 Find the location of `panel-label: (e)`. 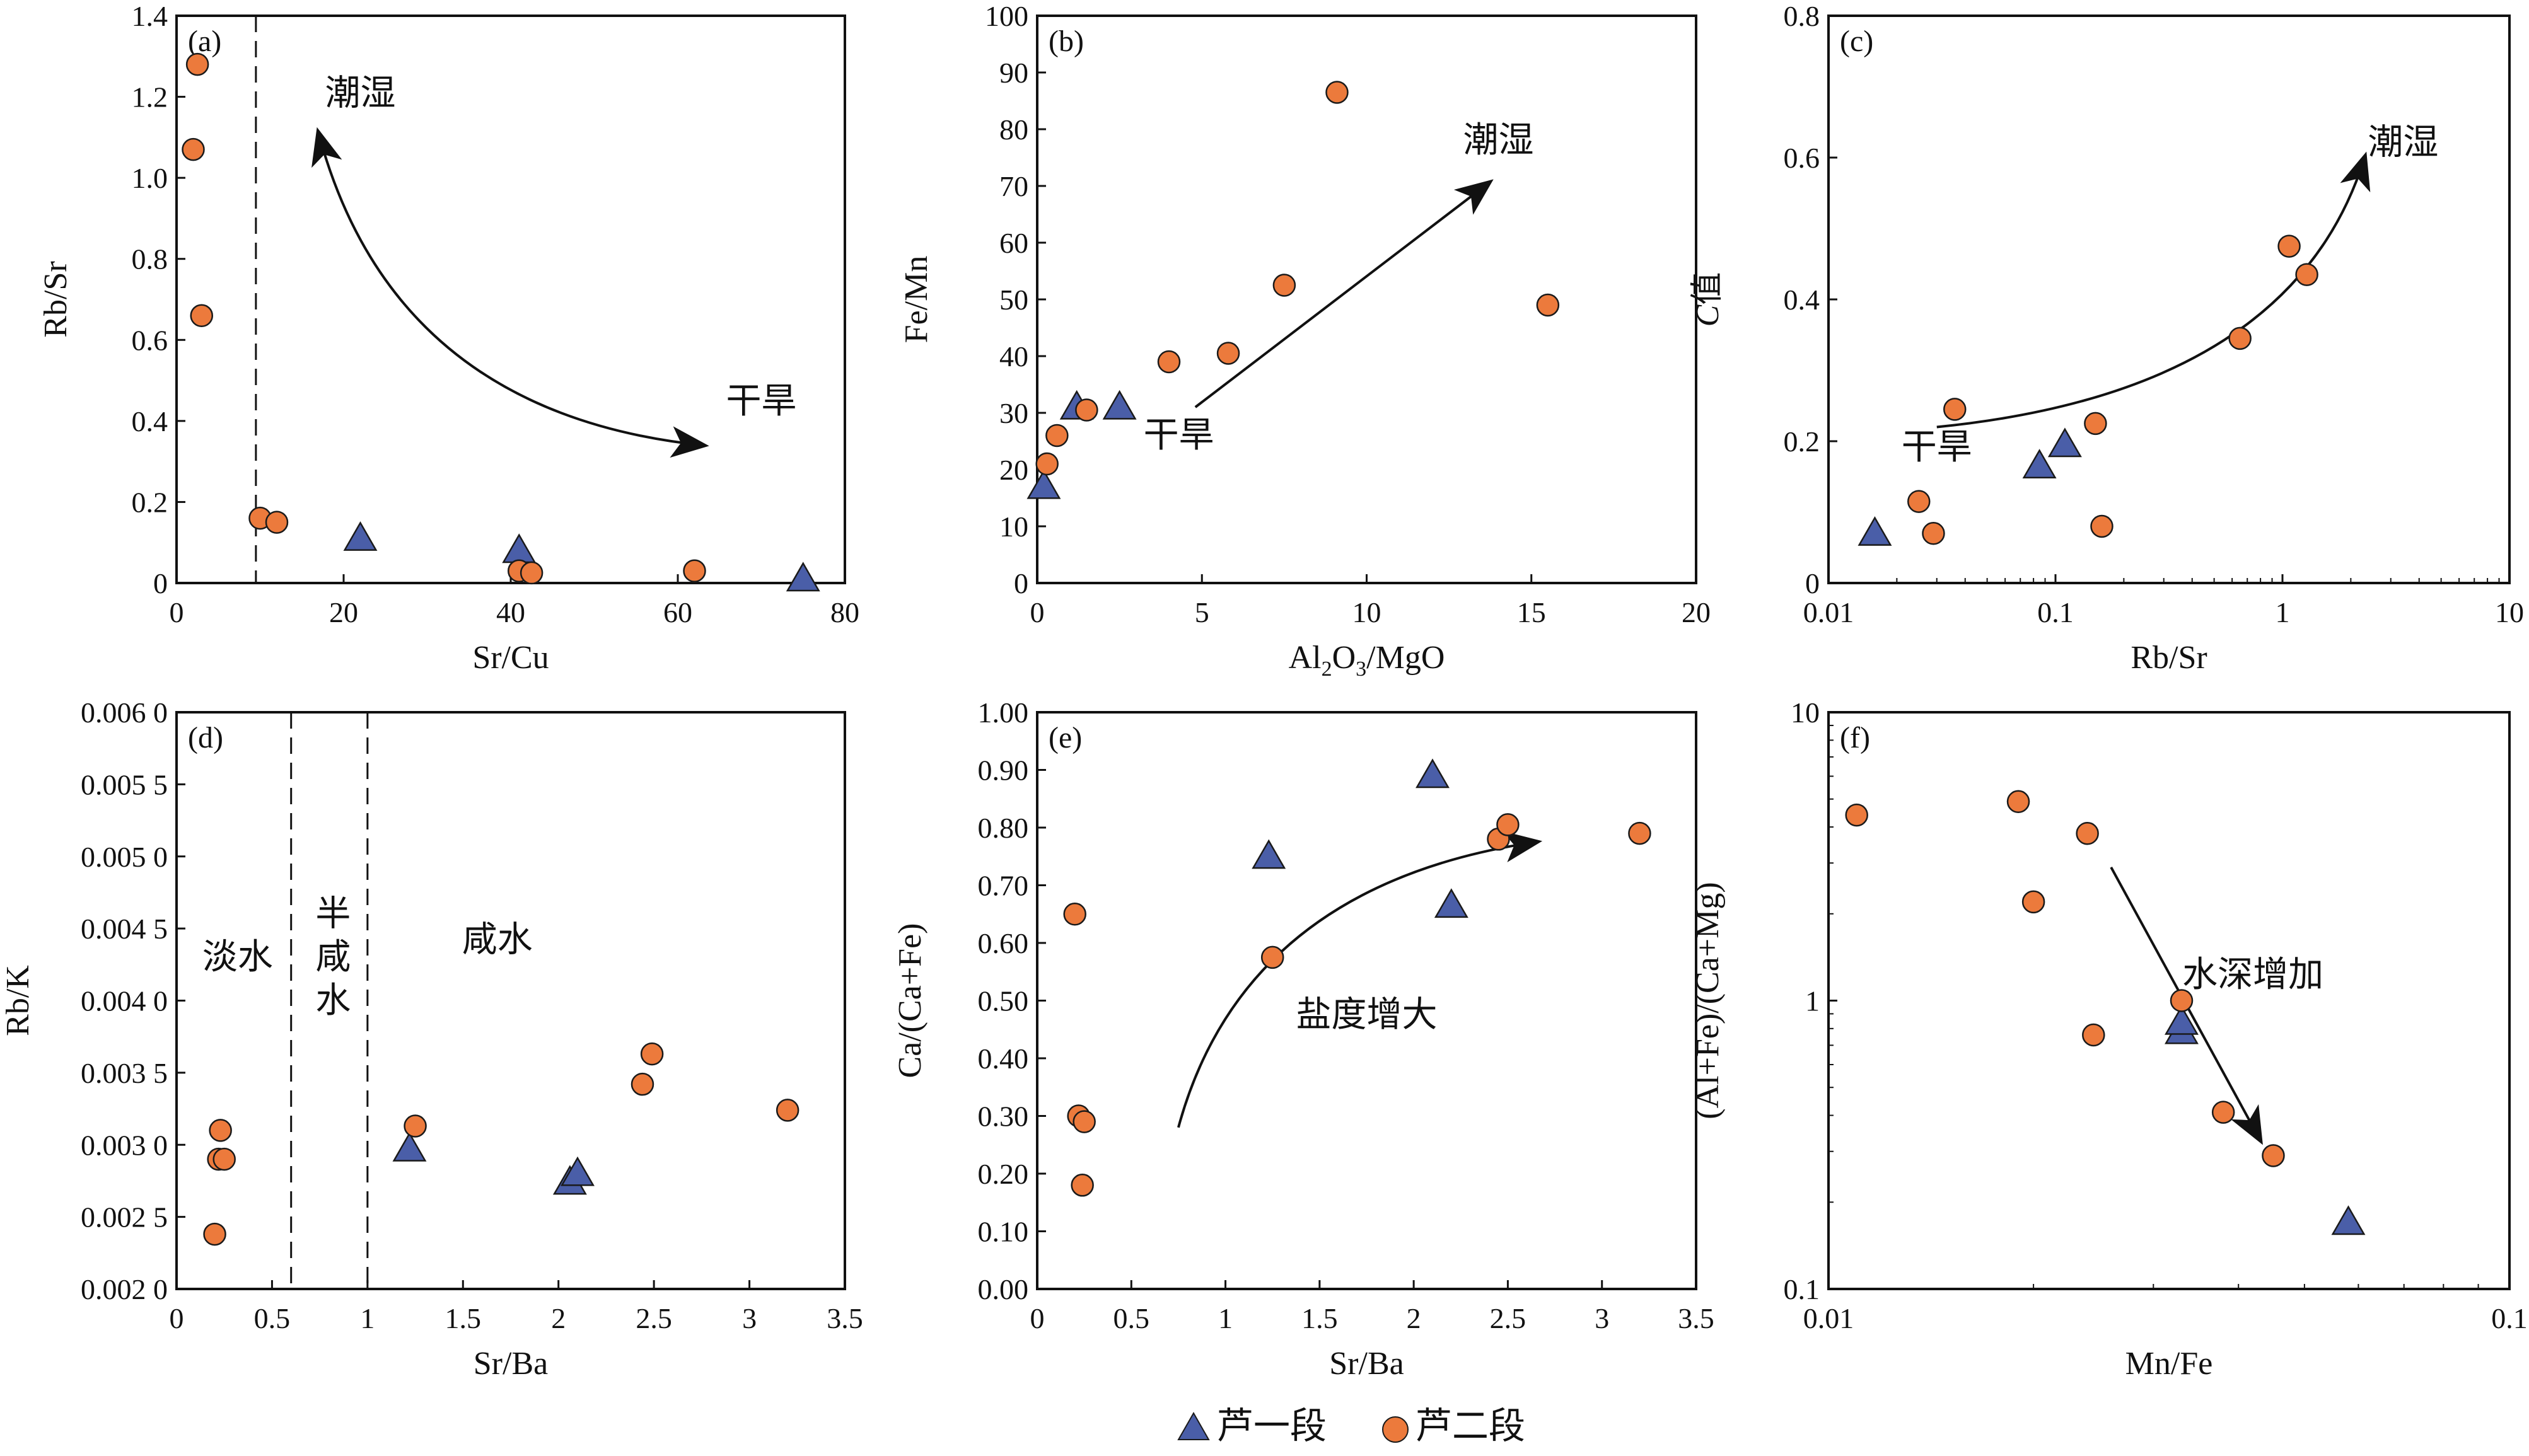

panel-label: (e) is located at coordinates (1065, 737).